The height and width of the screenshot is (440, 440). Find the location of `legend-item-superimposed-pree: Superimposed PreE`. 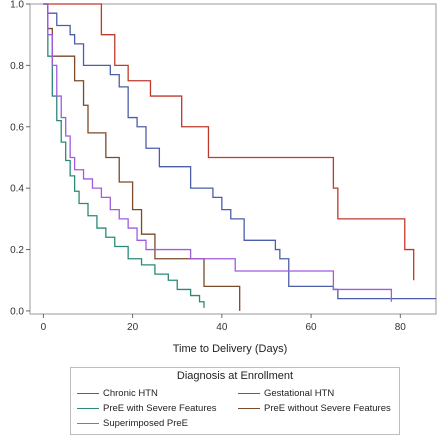

legend-item-superimposed-pree: Superimposed PreE is located at coordinates (154, 423).